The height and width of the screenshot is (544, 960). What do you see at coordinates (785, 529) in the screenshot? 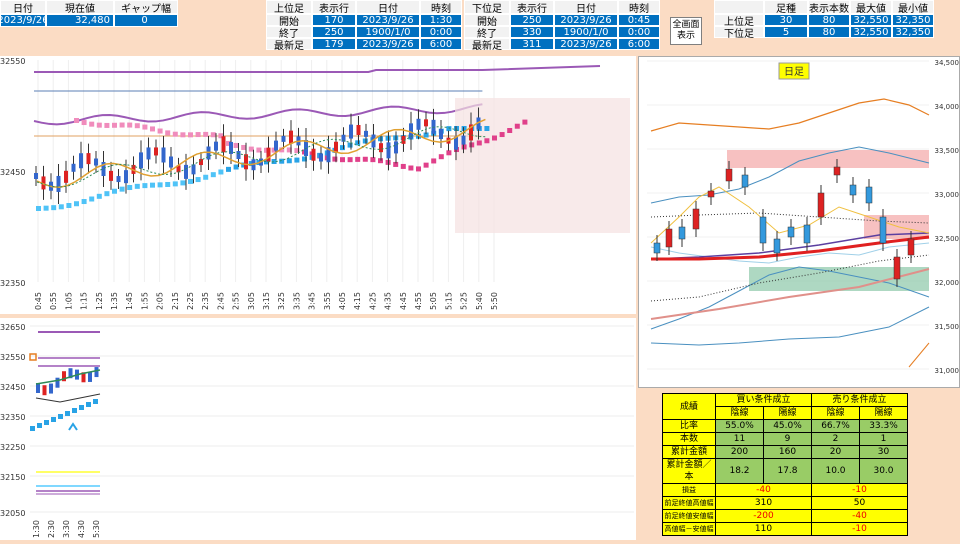
I see `summary-row: 高値幅－安値幅 110 -10` at bounding box center [785, 529].